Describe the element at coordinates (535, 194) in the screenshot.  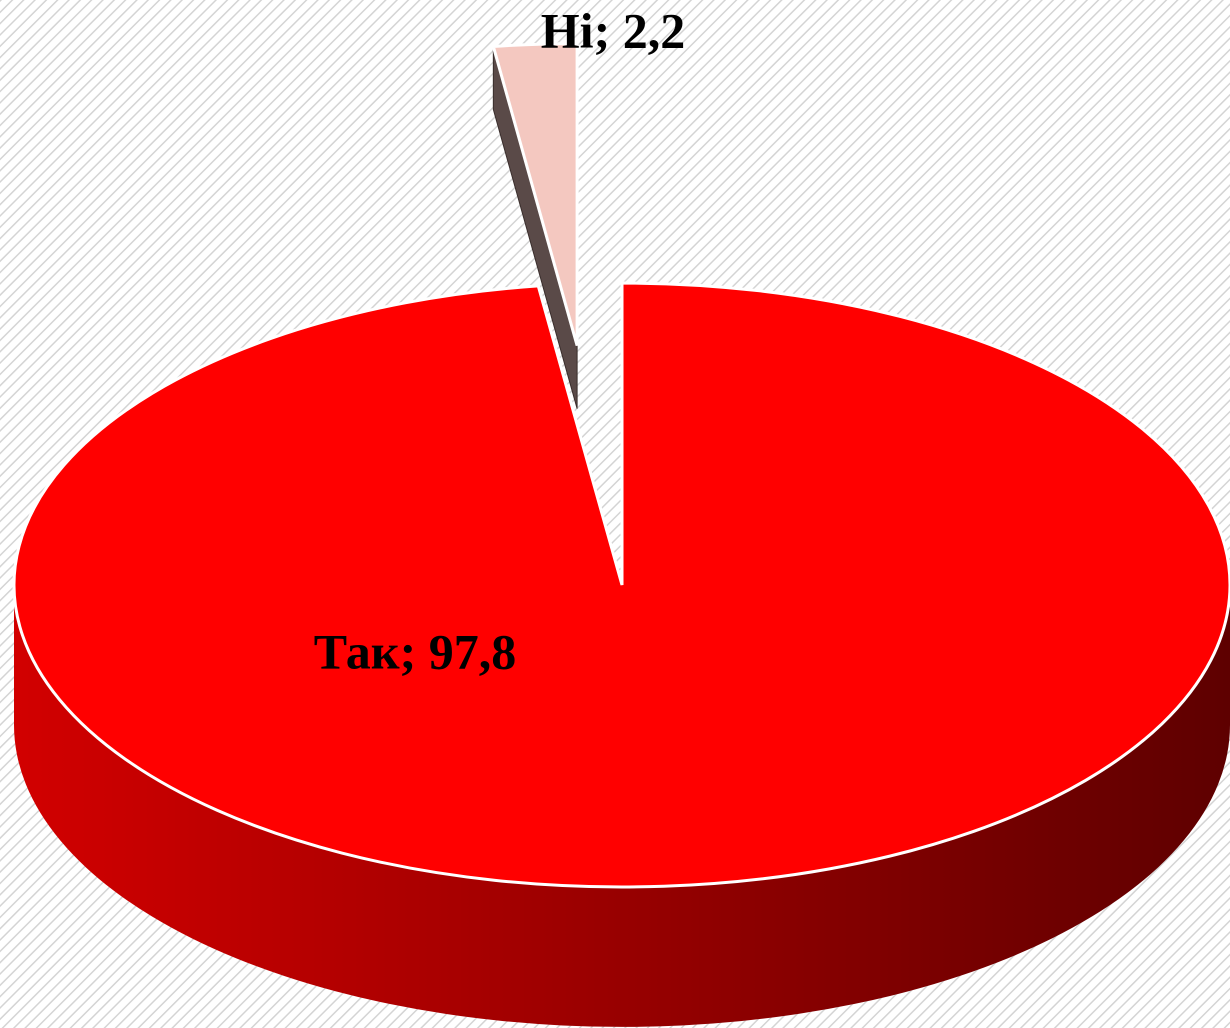
I see `slice-top` at that location.